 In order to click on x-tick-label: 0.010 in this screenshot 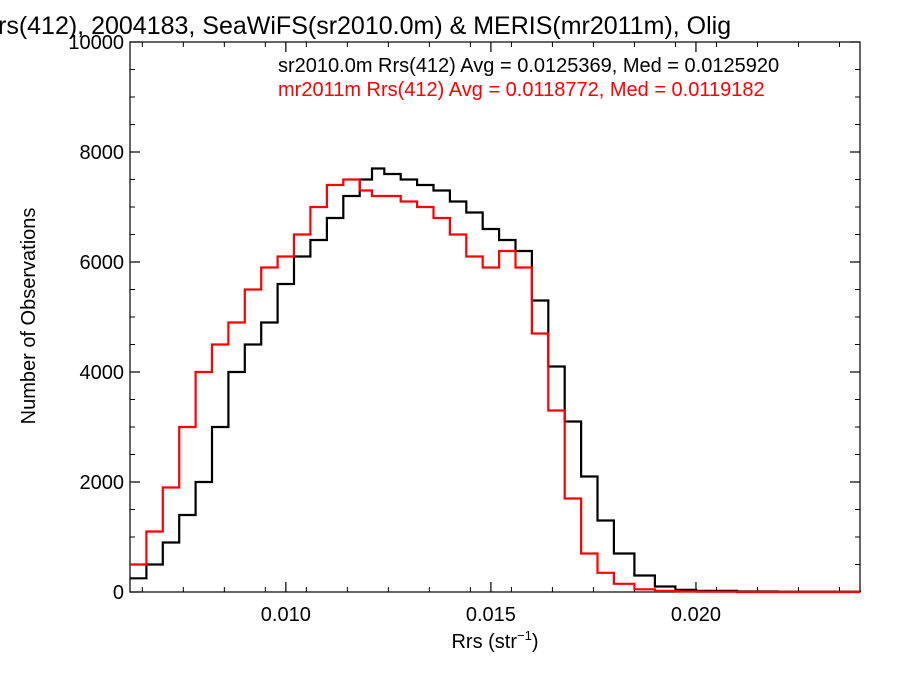, I will do `click(286, 615)`.